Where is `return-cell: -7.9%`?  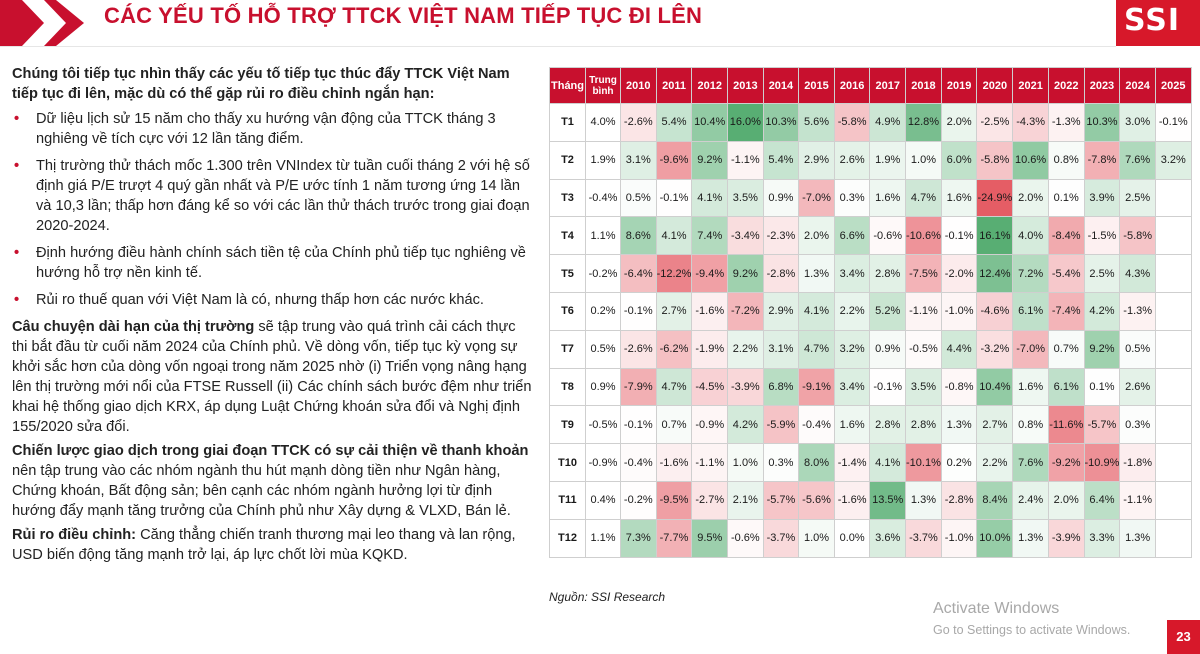 return-cell: -7.9% is located at coordinates (638, 387).